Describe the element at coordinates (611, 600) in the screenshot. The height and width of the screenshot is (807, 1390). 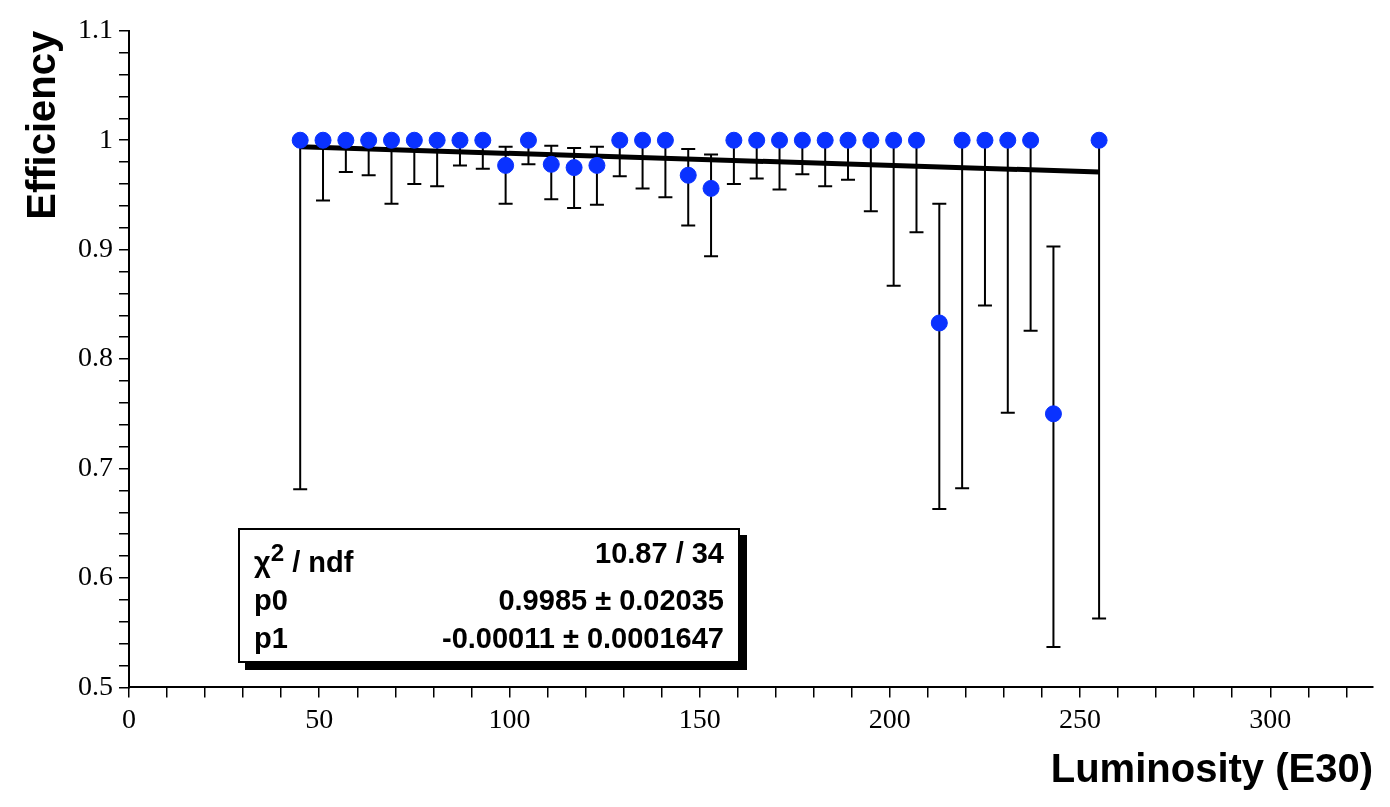
I see `annotation: 0.9985 ± 0.02035` at that location.